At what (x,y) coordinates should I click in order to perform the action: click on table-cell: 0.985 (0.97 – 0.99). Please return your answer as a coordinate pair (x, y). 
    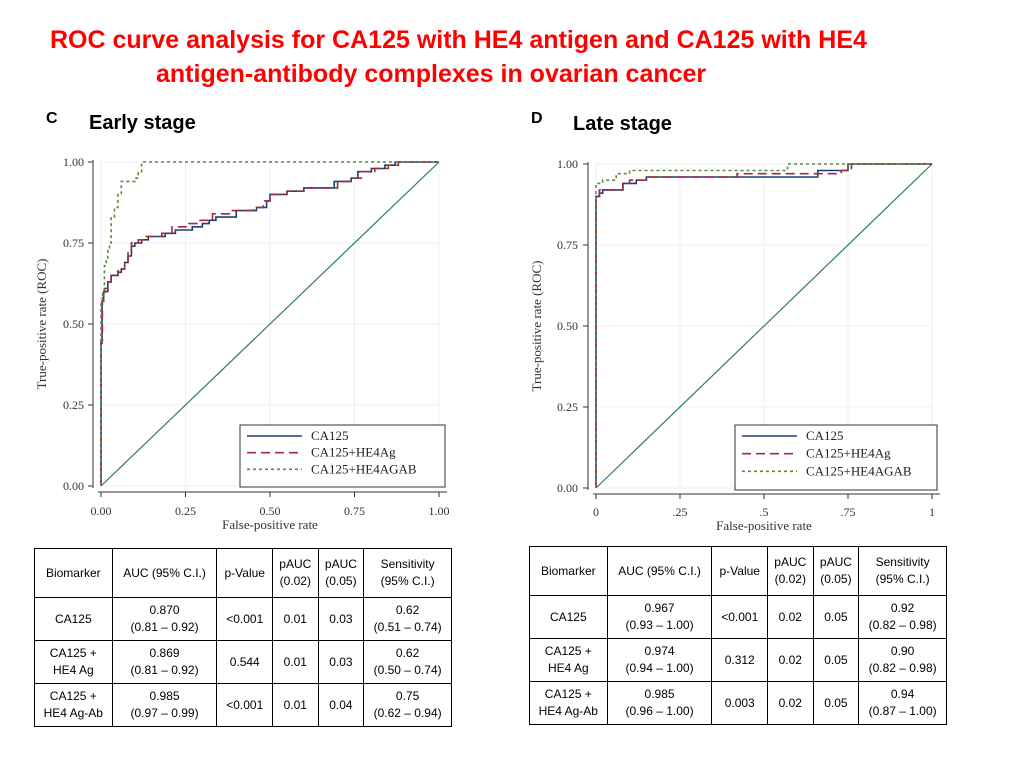
    Looking at the image, I should click on (164, 705).